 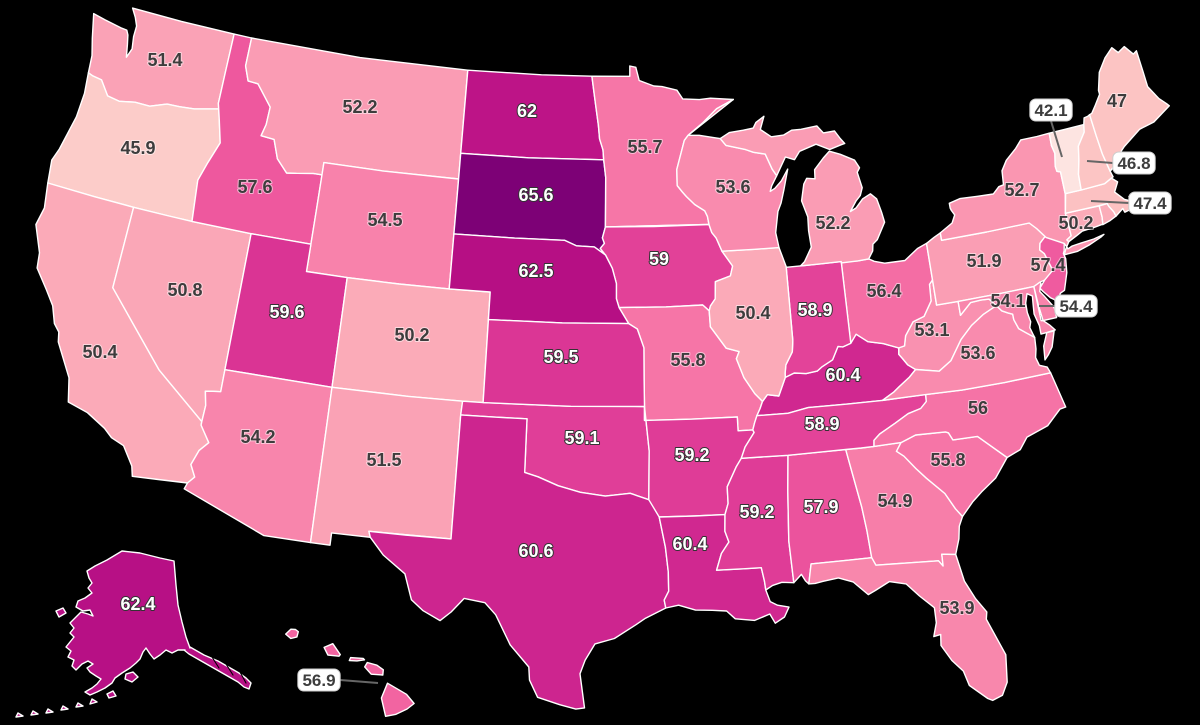 I want to click on svg-text: 55.7, so click(x=644, y=147).